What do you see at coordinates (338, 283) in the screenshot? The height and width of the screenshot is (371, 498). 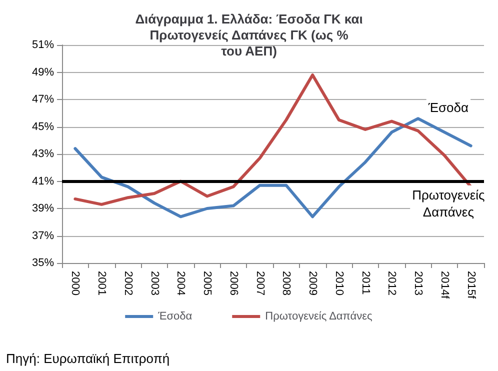 I see `x-tick-label: 2010` at bounding box center [338, 283].